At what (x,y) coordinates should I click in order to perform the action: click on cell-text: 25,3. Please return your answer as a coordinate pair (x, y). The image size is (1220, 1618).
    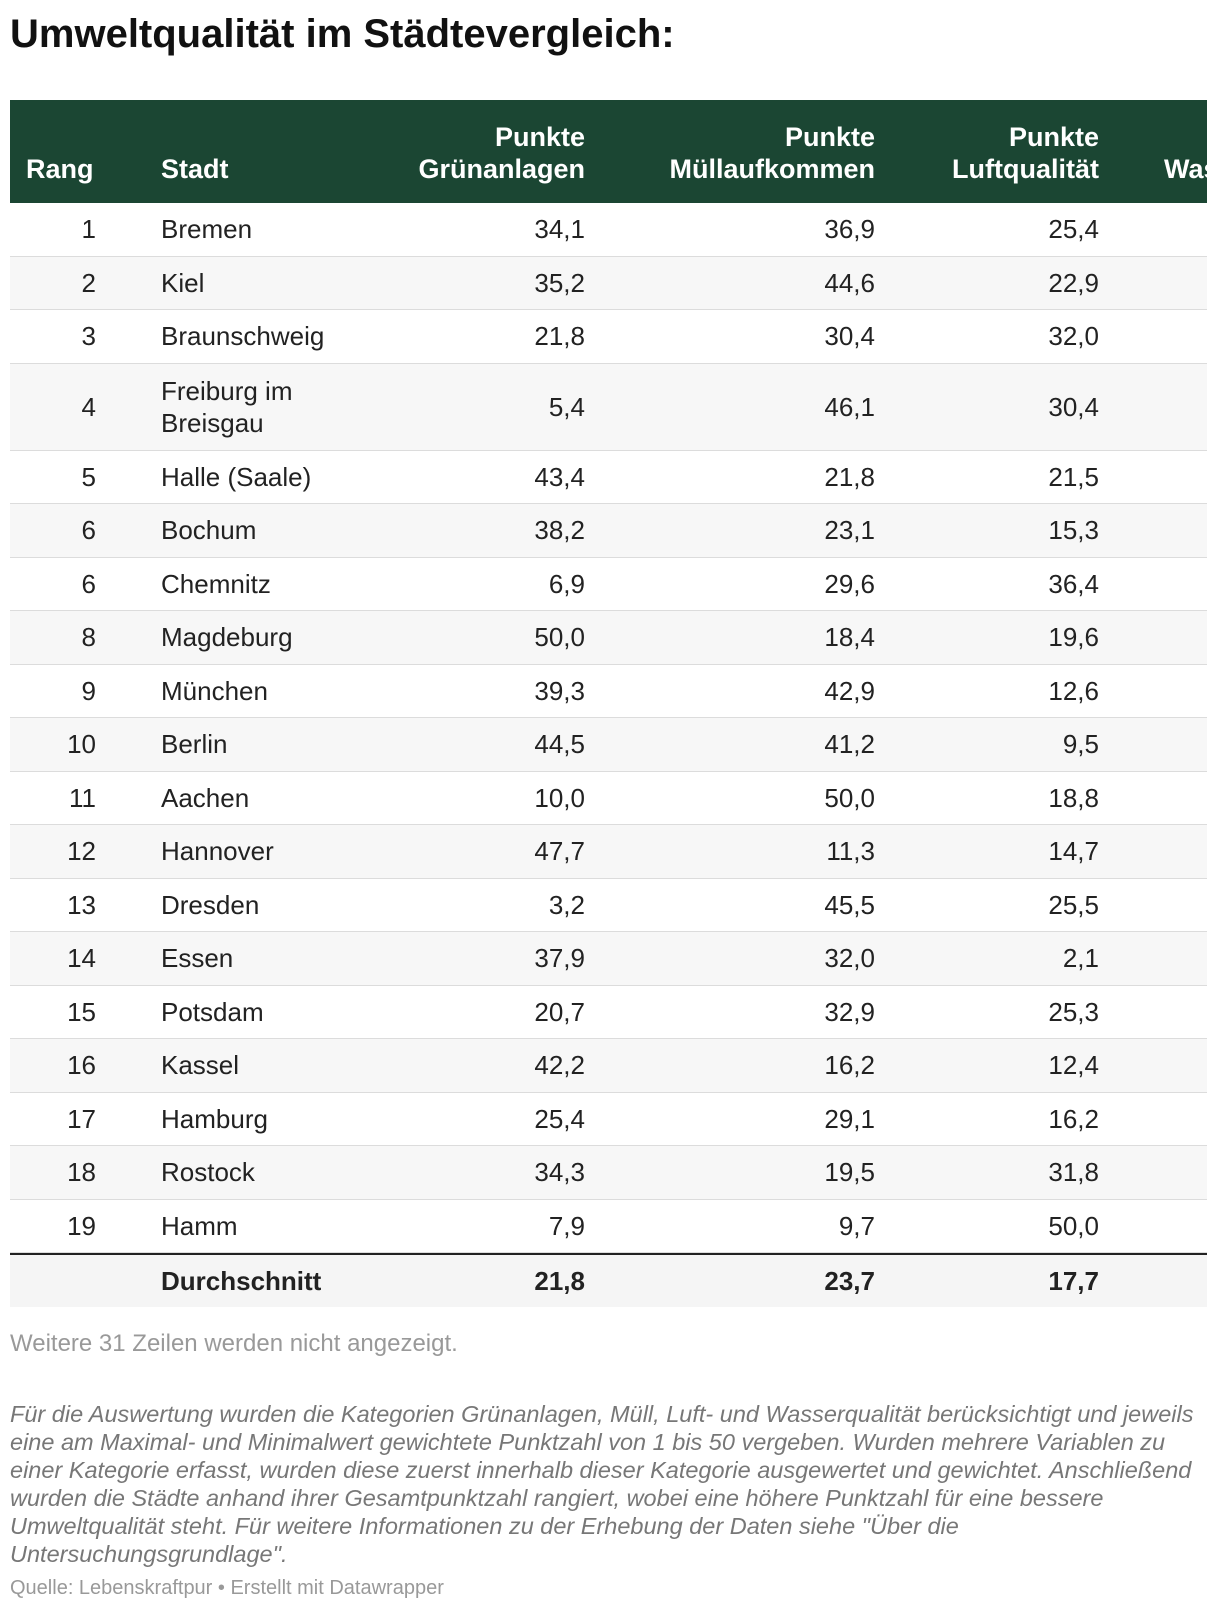
    Looking at the image, I should click on (1073, 1011).